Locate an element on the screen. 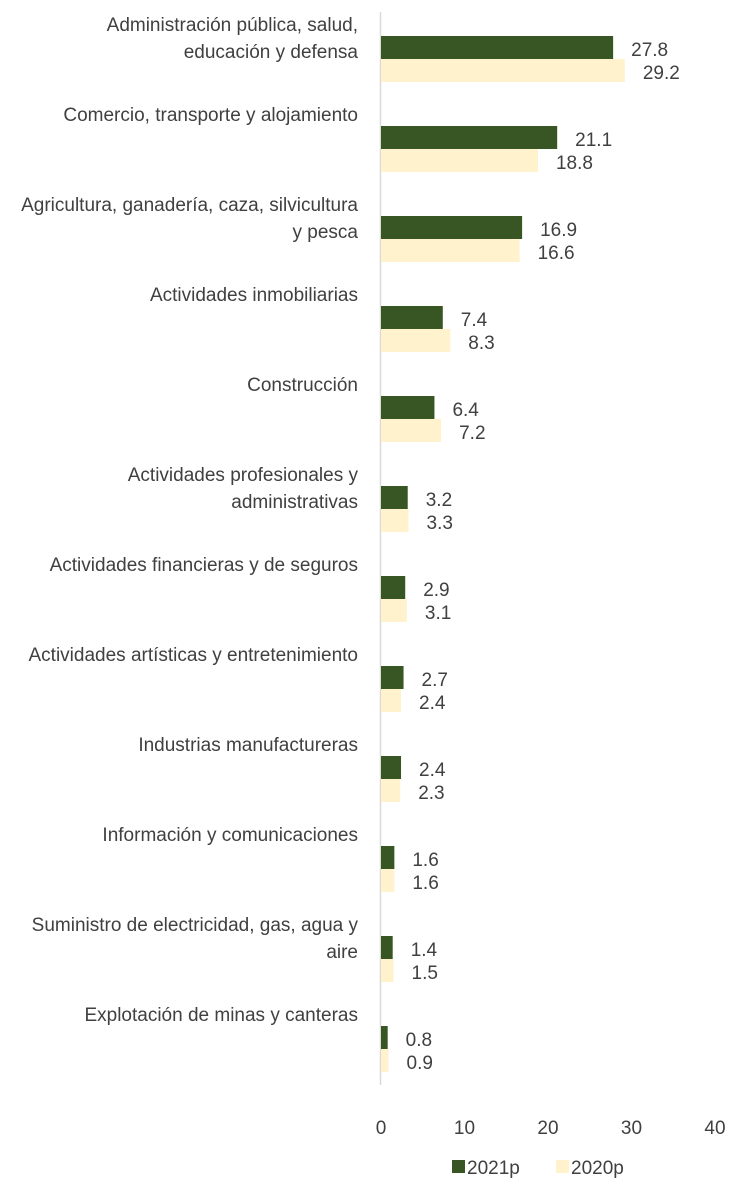 The height and width of the screenshot is (1189, 731). data-label-2020p: 2.4 is located at coordinates (432, 703).